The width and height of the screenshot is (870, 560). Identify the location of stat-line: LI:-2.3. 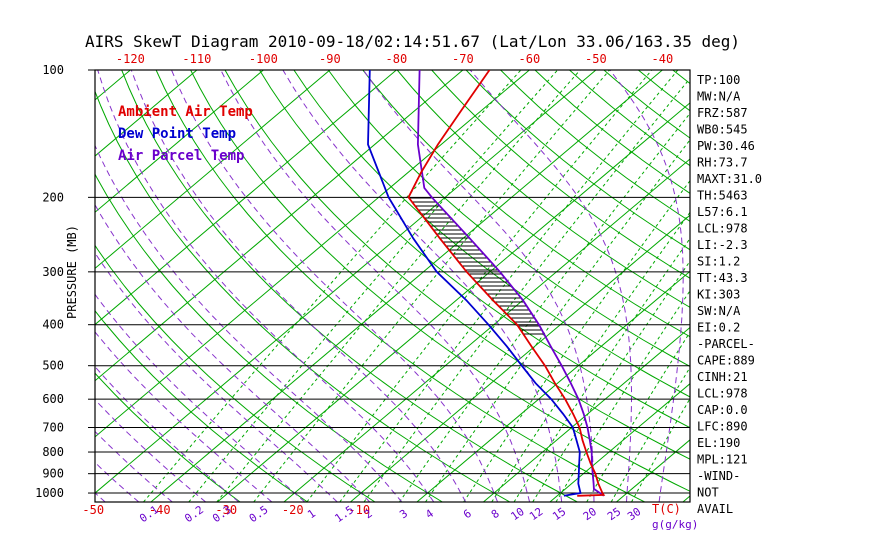
(722, 245).